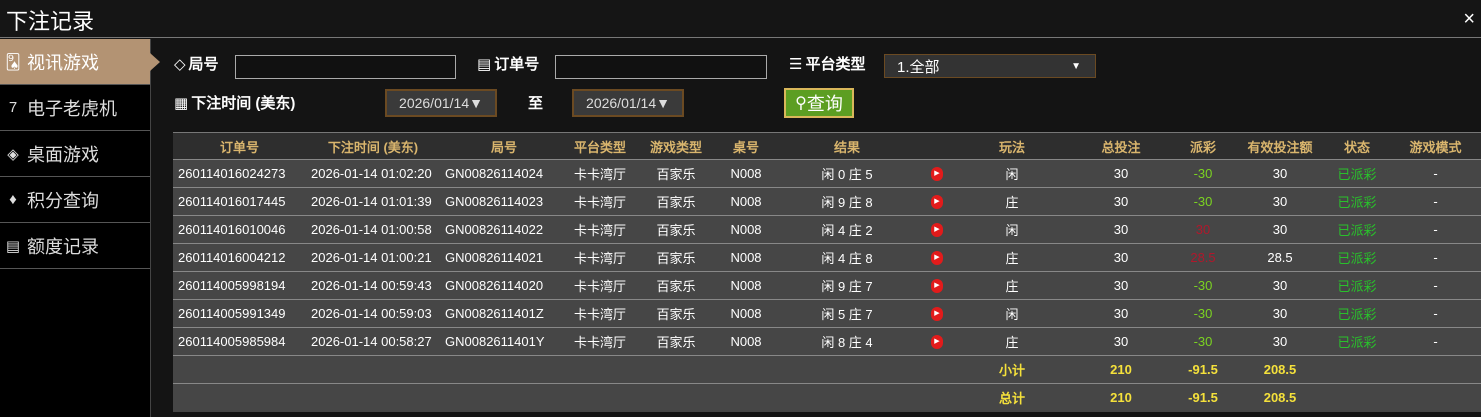 This screenshot has width=1481, height=417. Describe the element at coordinates (801, 103) in the screenshot. I see `search-icon: ⚲` at that location.